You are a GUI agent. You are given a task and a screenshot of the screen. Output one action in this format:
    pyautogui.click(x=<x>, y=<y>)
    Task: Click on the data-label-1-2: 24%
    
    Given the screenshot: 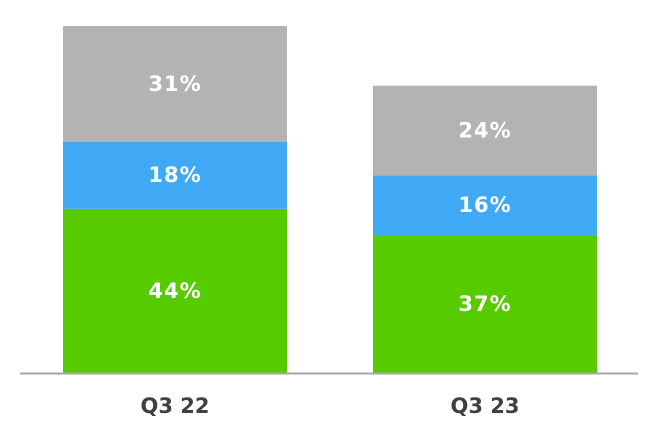 What is the action you would take?
    pyautogui.click(x=484, y=130)
    